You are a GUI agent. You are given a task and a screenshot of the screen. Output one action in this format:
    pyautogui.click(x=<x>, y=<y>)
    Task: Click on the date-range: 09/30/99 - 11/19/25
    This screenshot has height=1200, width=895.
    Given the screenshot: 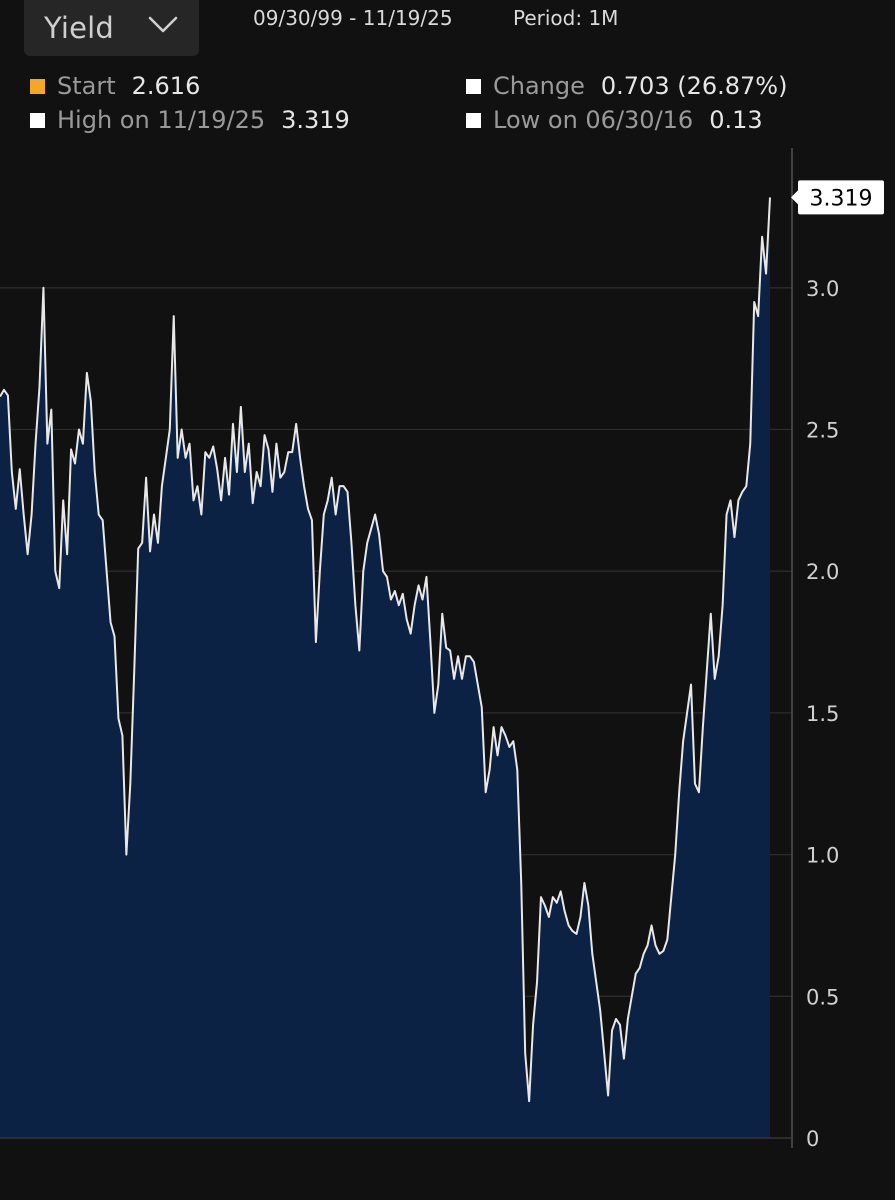 What is the action you would take?
    pyautogui.click(x=353, y=18)
    